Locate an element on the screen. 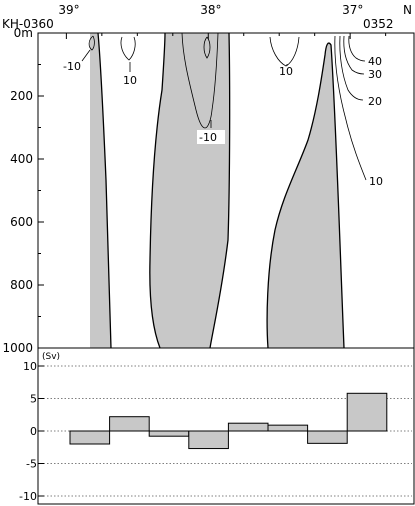 The image size is (415, 506). contour-zero-west is located at coordinates (104, 190).